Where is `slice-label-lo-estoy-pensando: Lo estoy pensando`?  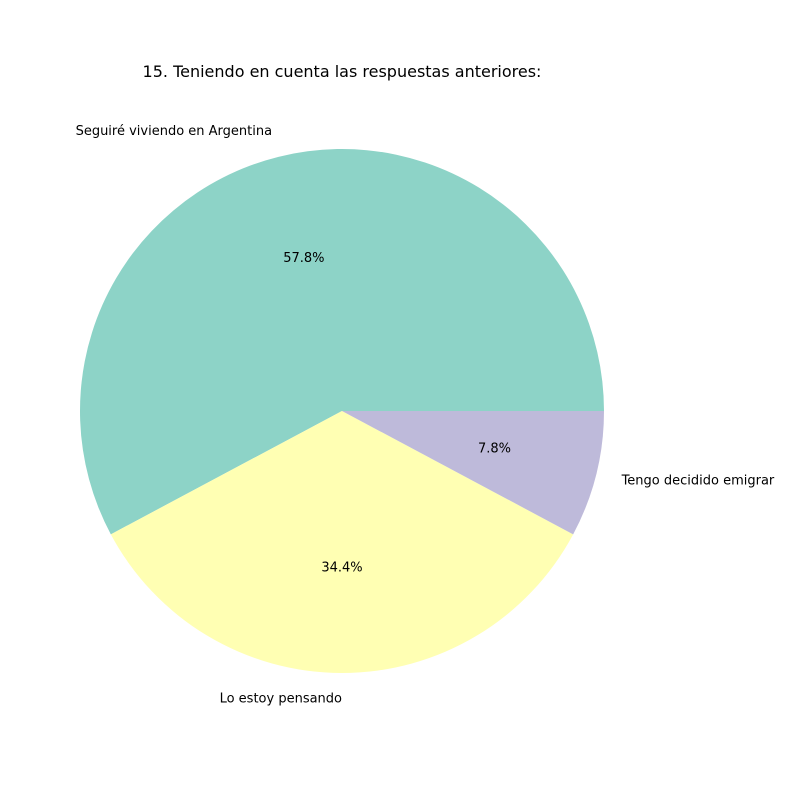
slice-label-lo-estoy-pensando: Lo estoy pensando is located at coordinates (281, 699).